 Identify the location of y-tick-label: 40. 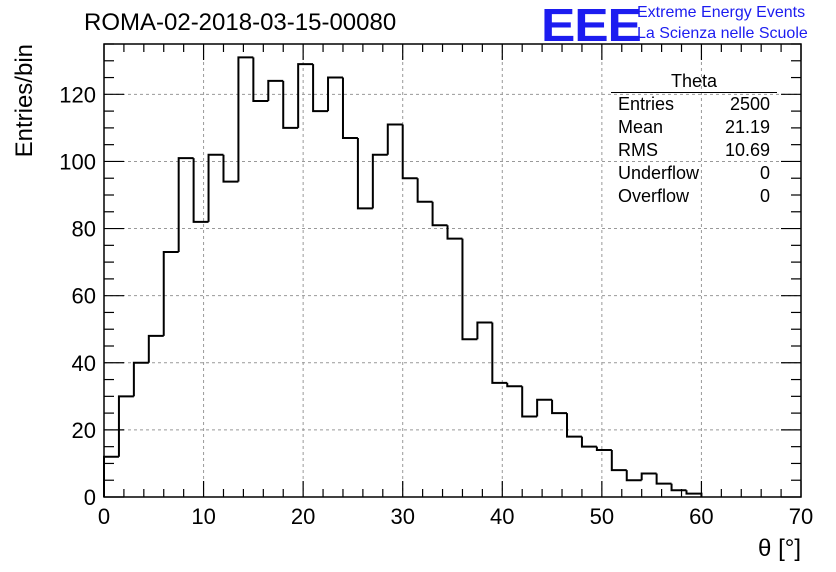
(84, 363).